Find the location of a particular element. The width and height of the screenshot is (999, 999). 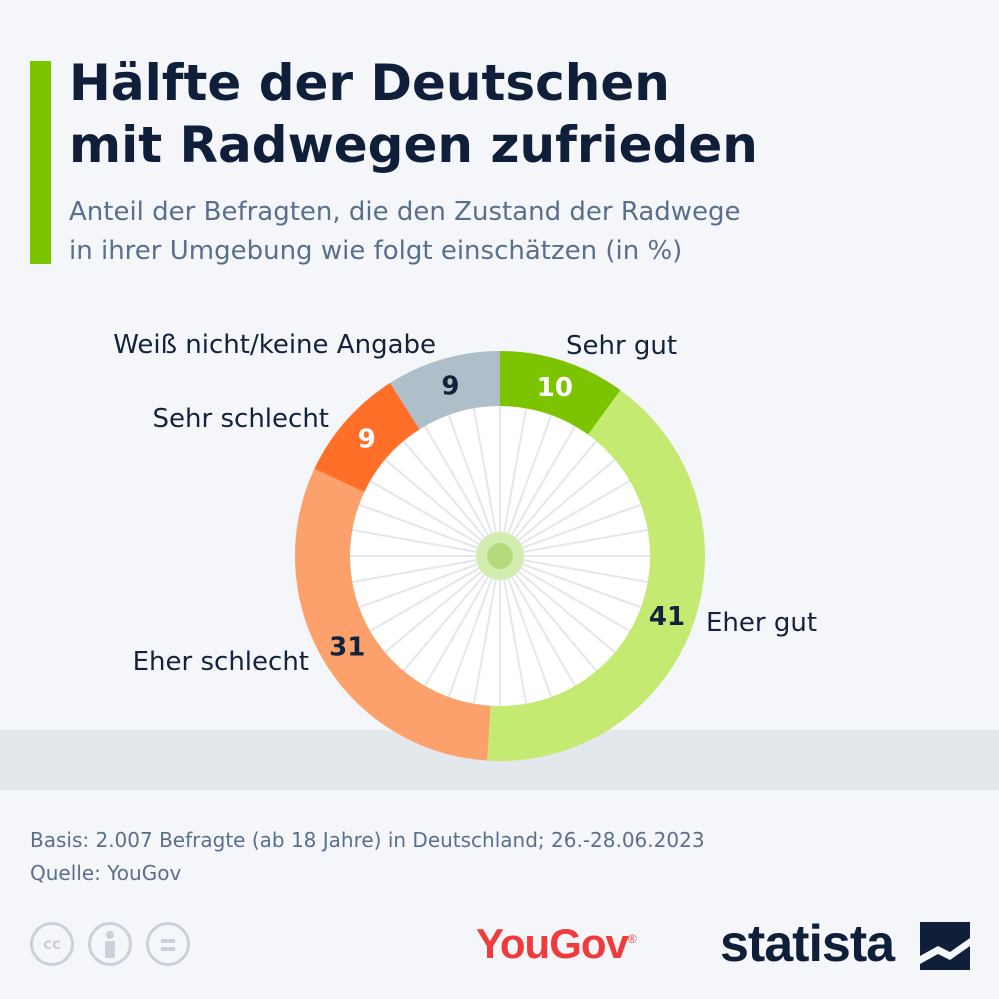

slice-value-1: 10 is located at coordinates (555, 388).